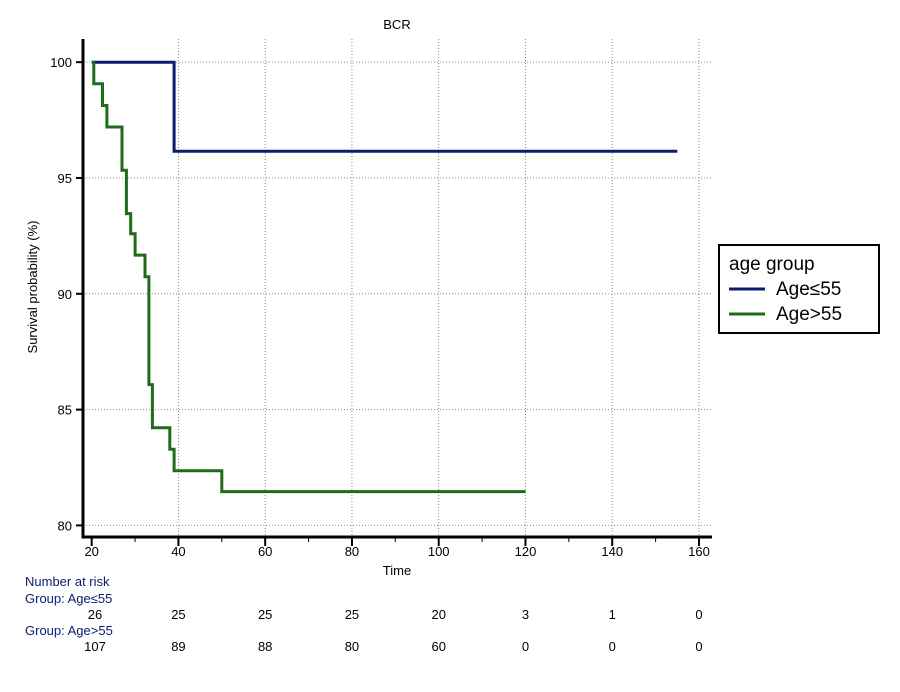  I want to click on y-tick-label-85: 85, so click(65, 410).